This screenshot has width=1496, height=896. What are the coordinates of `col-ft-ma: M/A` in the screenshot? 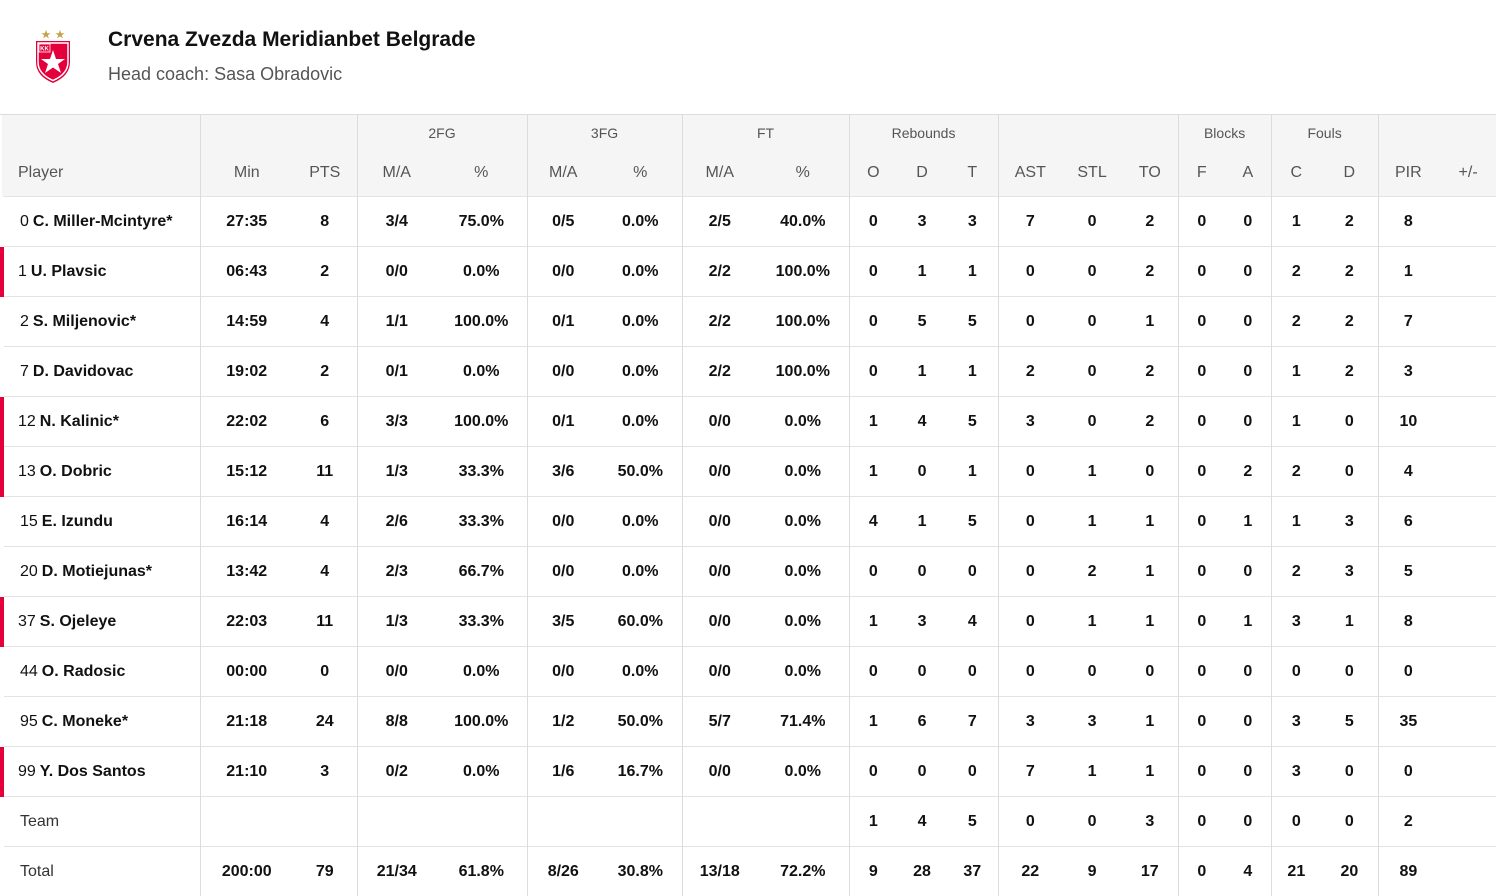 It's located at (719, 173).